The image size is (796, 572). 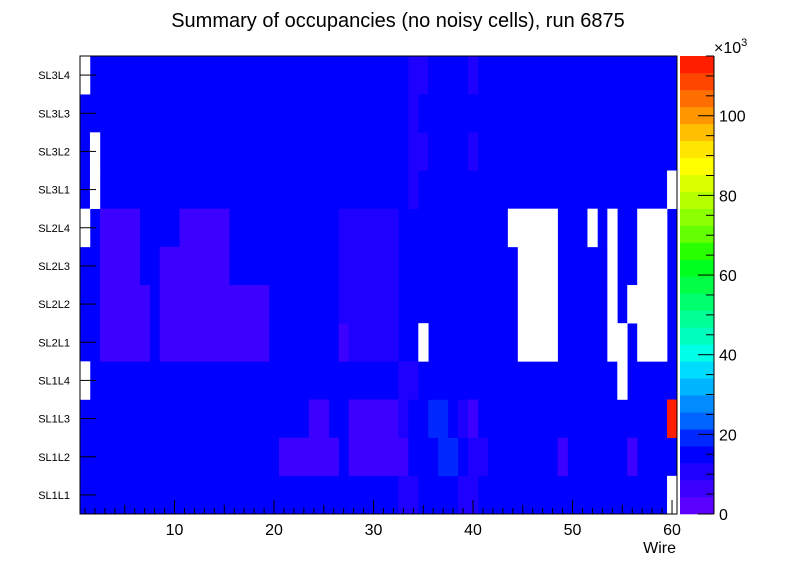 I want to click on y-tick-label: SL1L1, so click(x=54, y=496).